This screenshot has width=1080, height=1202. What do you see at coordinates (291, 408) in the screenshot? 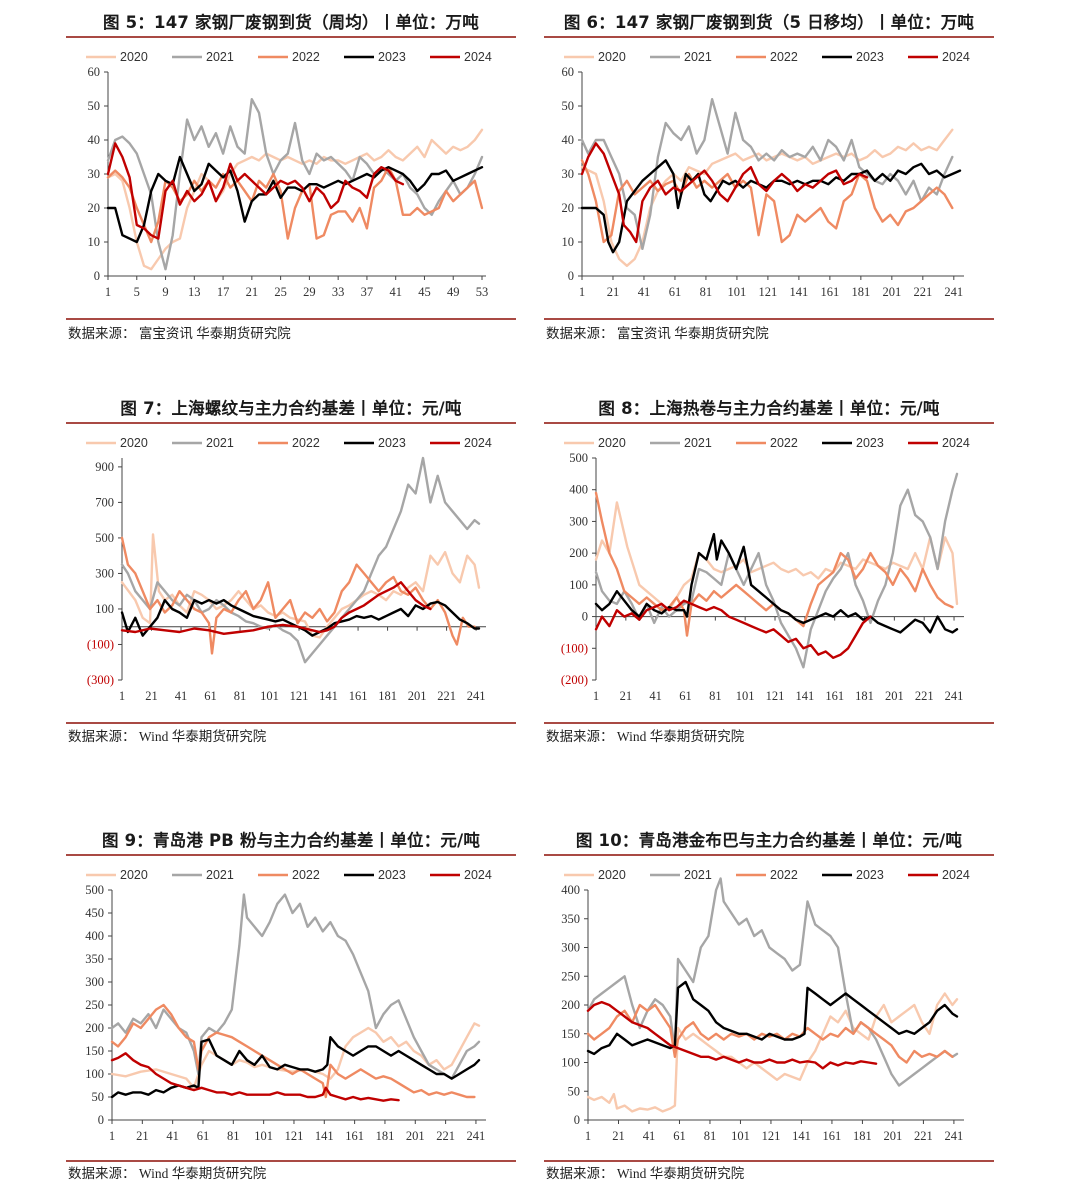
I see `chart-title: 图 7：上海螺纹与主力合约基差丨单位：元/吨` at bounding box center [291, 408].